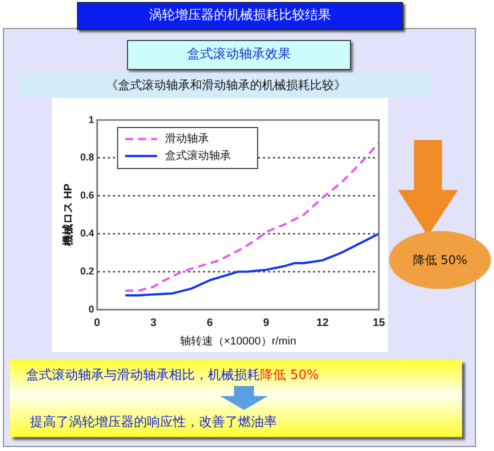 The width and height of the screenshot is (494, 451). What do you see at coordinates (91, 120) in the screenshot?
I see `y-tick-label: 1` at bounding box center [91, 120].